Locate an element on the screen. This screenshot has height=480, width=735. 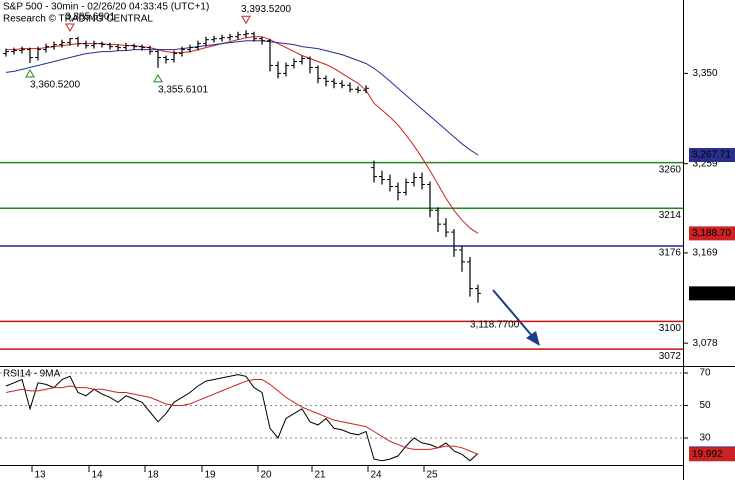
y-tick-label: 3,259 is located at coordinates (704, 163).